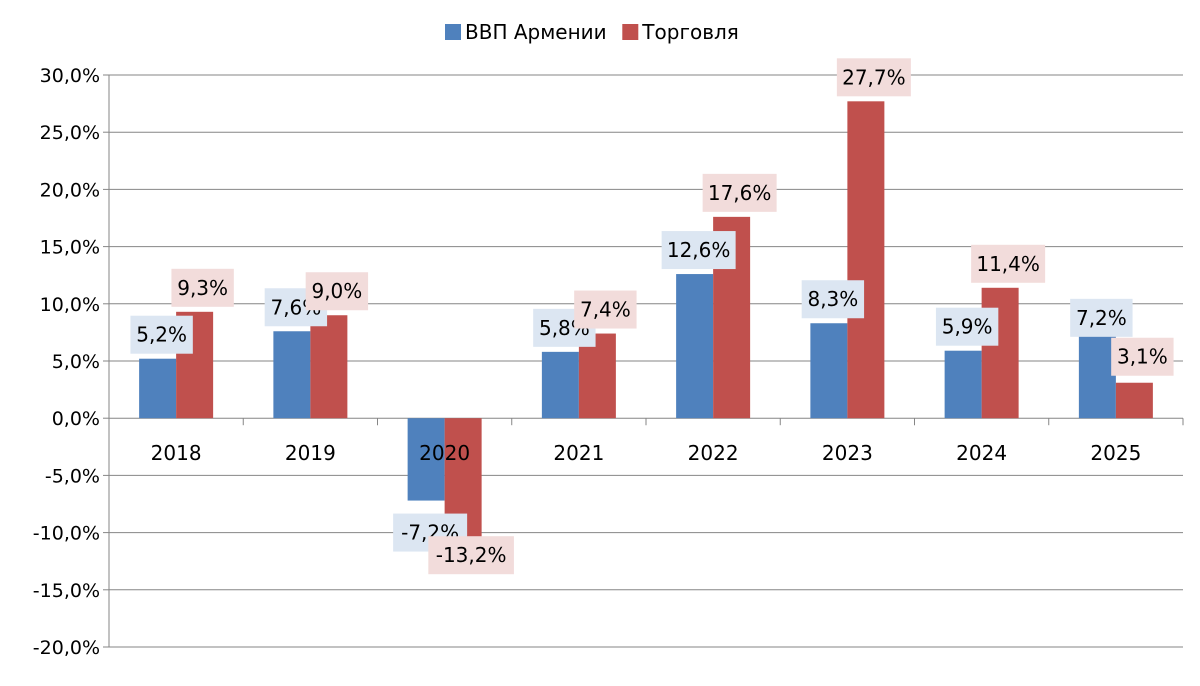 This screenshot has width=1200, height=686. What do you see at coordinates (70, 76) in the screenshot?
I see `y-tick-label: 30,0%` at bounding box center [70, 76].